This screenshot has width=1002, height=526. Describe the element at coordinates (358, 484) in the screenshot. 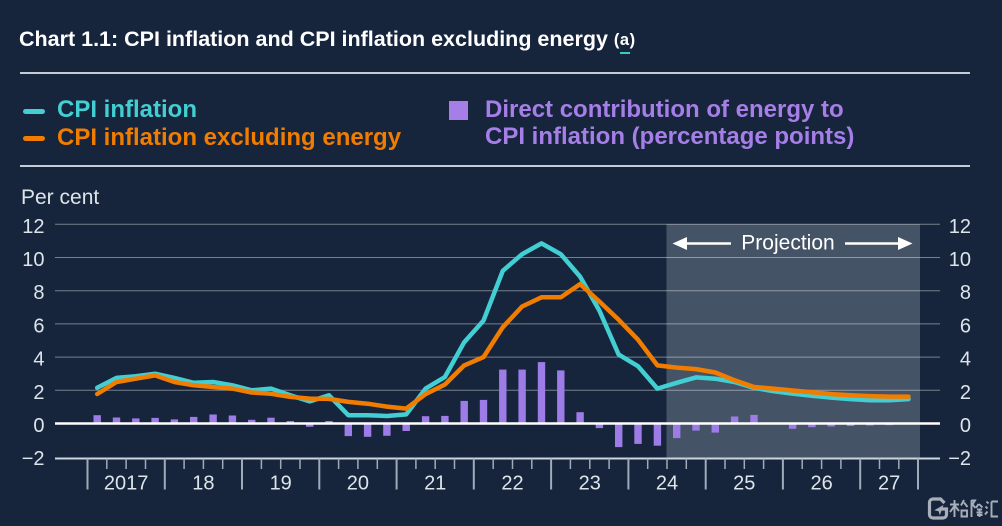

I see `svg-text: 20` at that location.